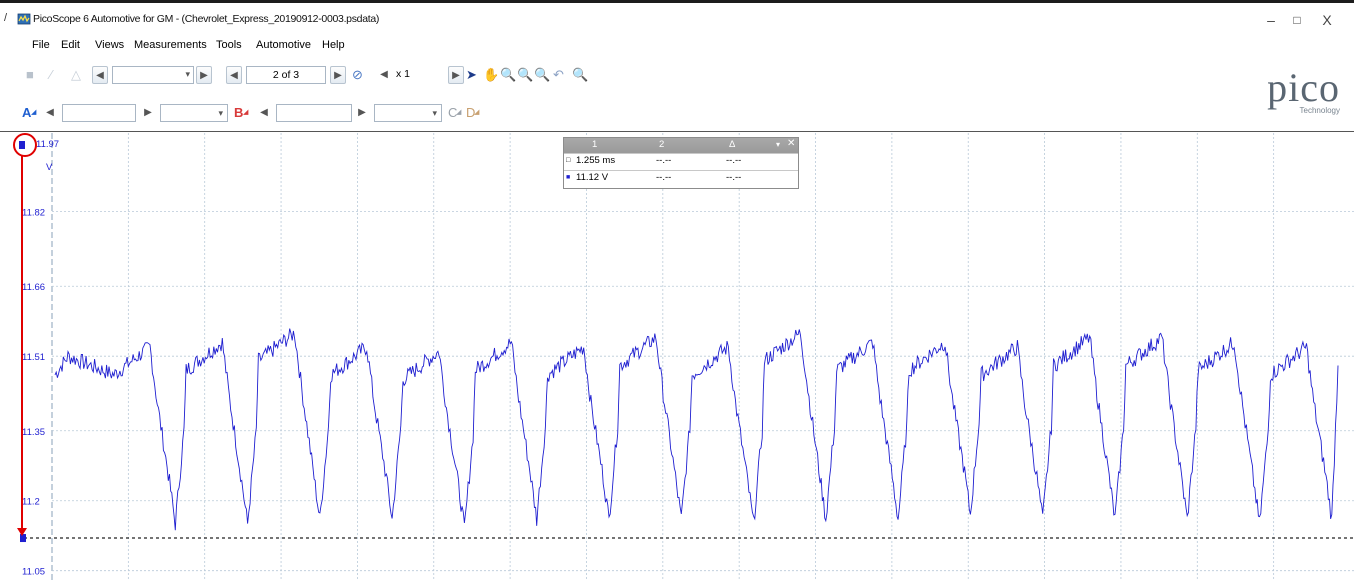 Image resolution: width=1354 pixels, height=580 pixels. What do you see at coordinates (558, 74) in the screenshot?
I see `undo-zoom-icon: ↶` at bounding box center [558, 74].